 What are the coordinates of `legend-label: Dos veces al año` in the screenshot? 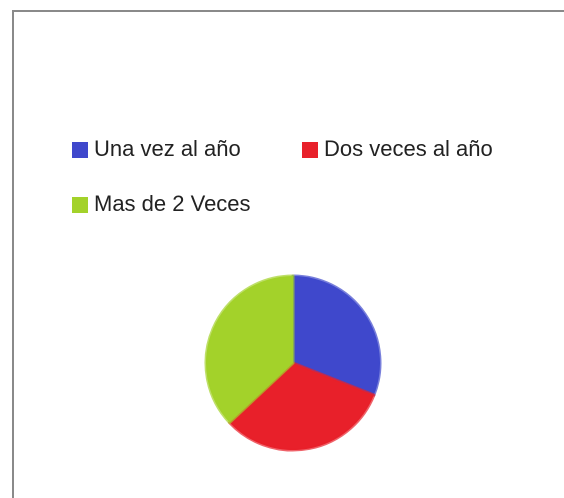 It's located at (408, 148).